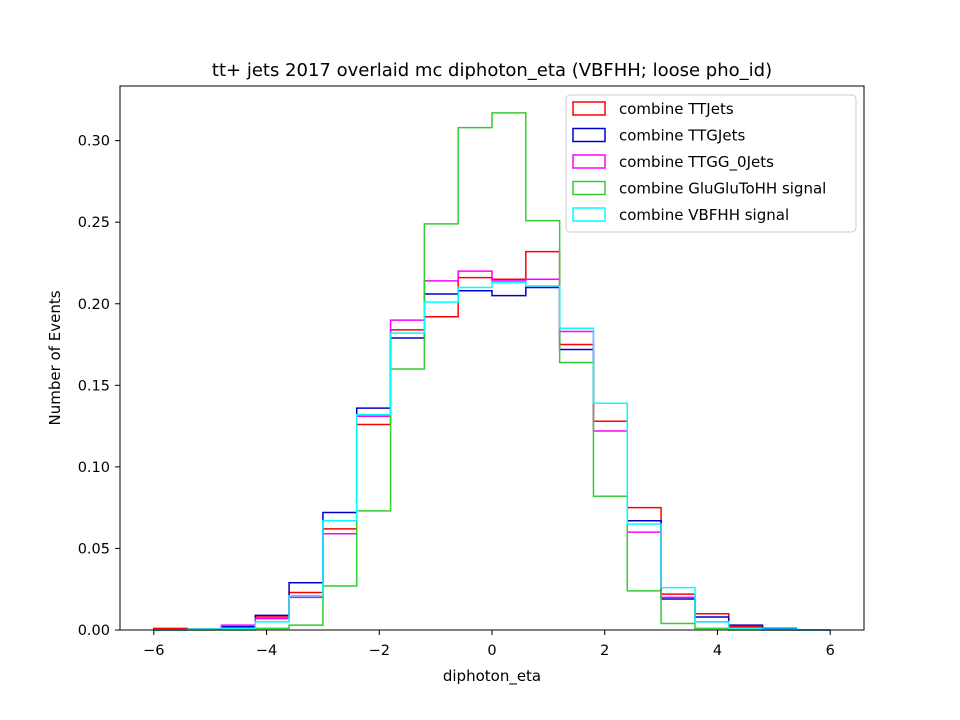 This screenshot has height=720, width=960. What do you see at coordinates (676, 109) in the screenshot?
I see `legend-label: combine TTJets` at bounding box center [676, 109].